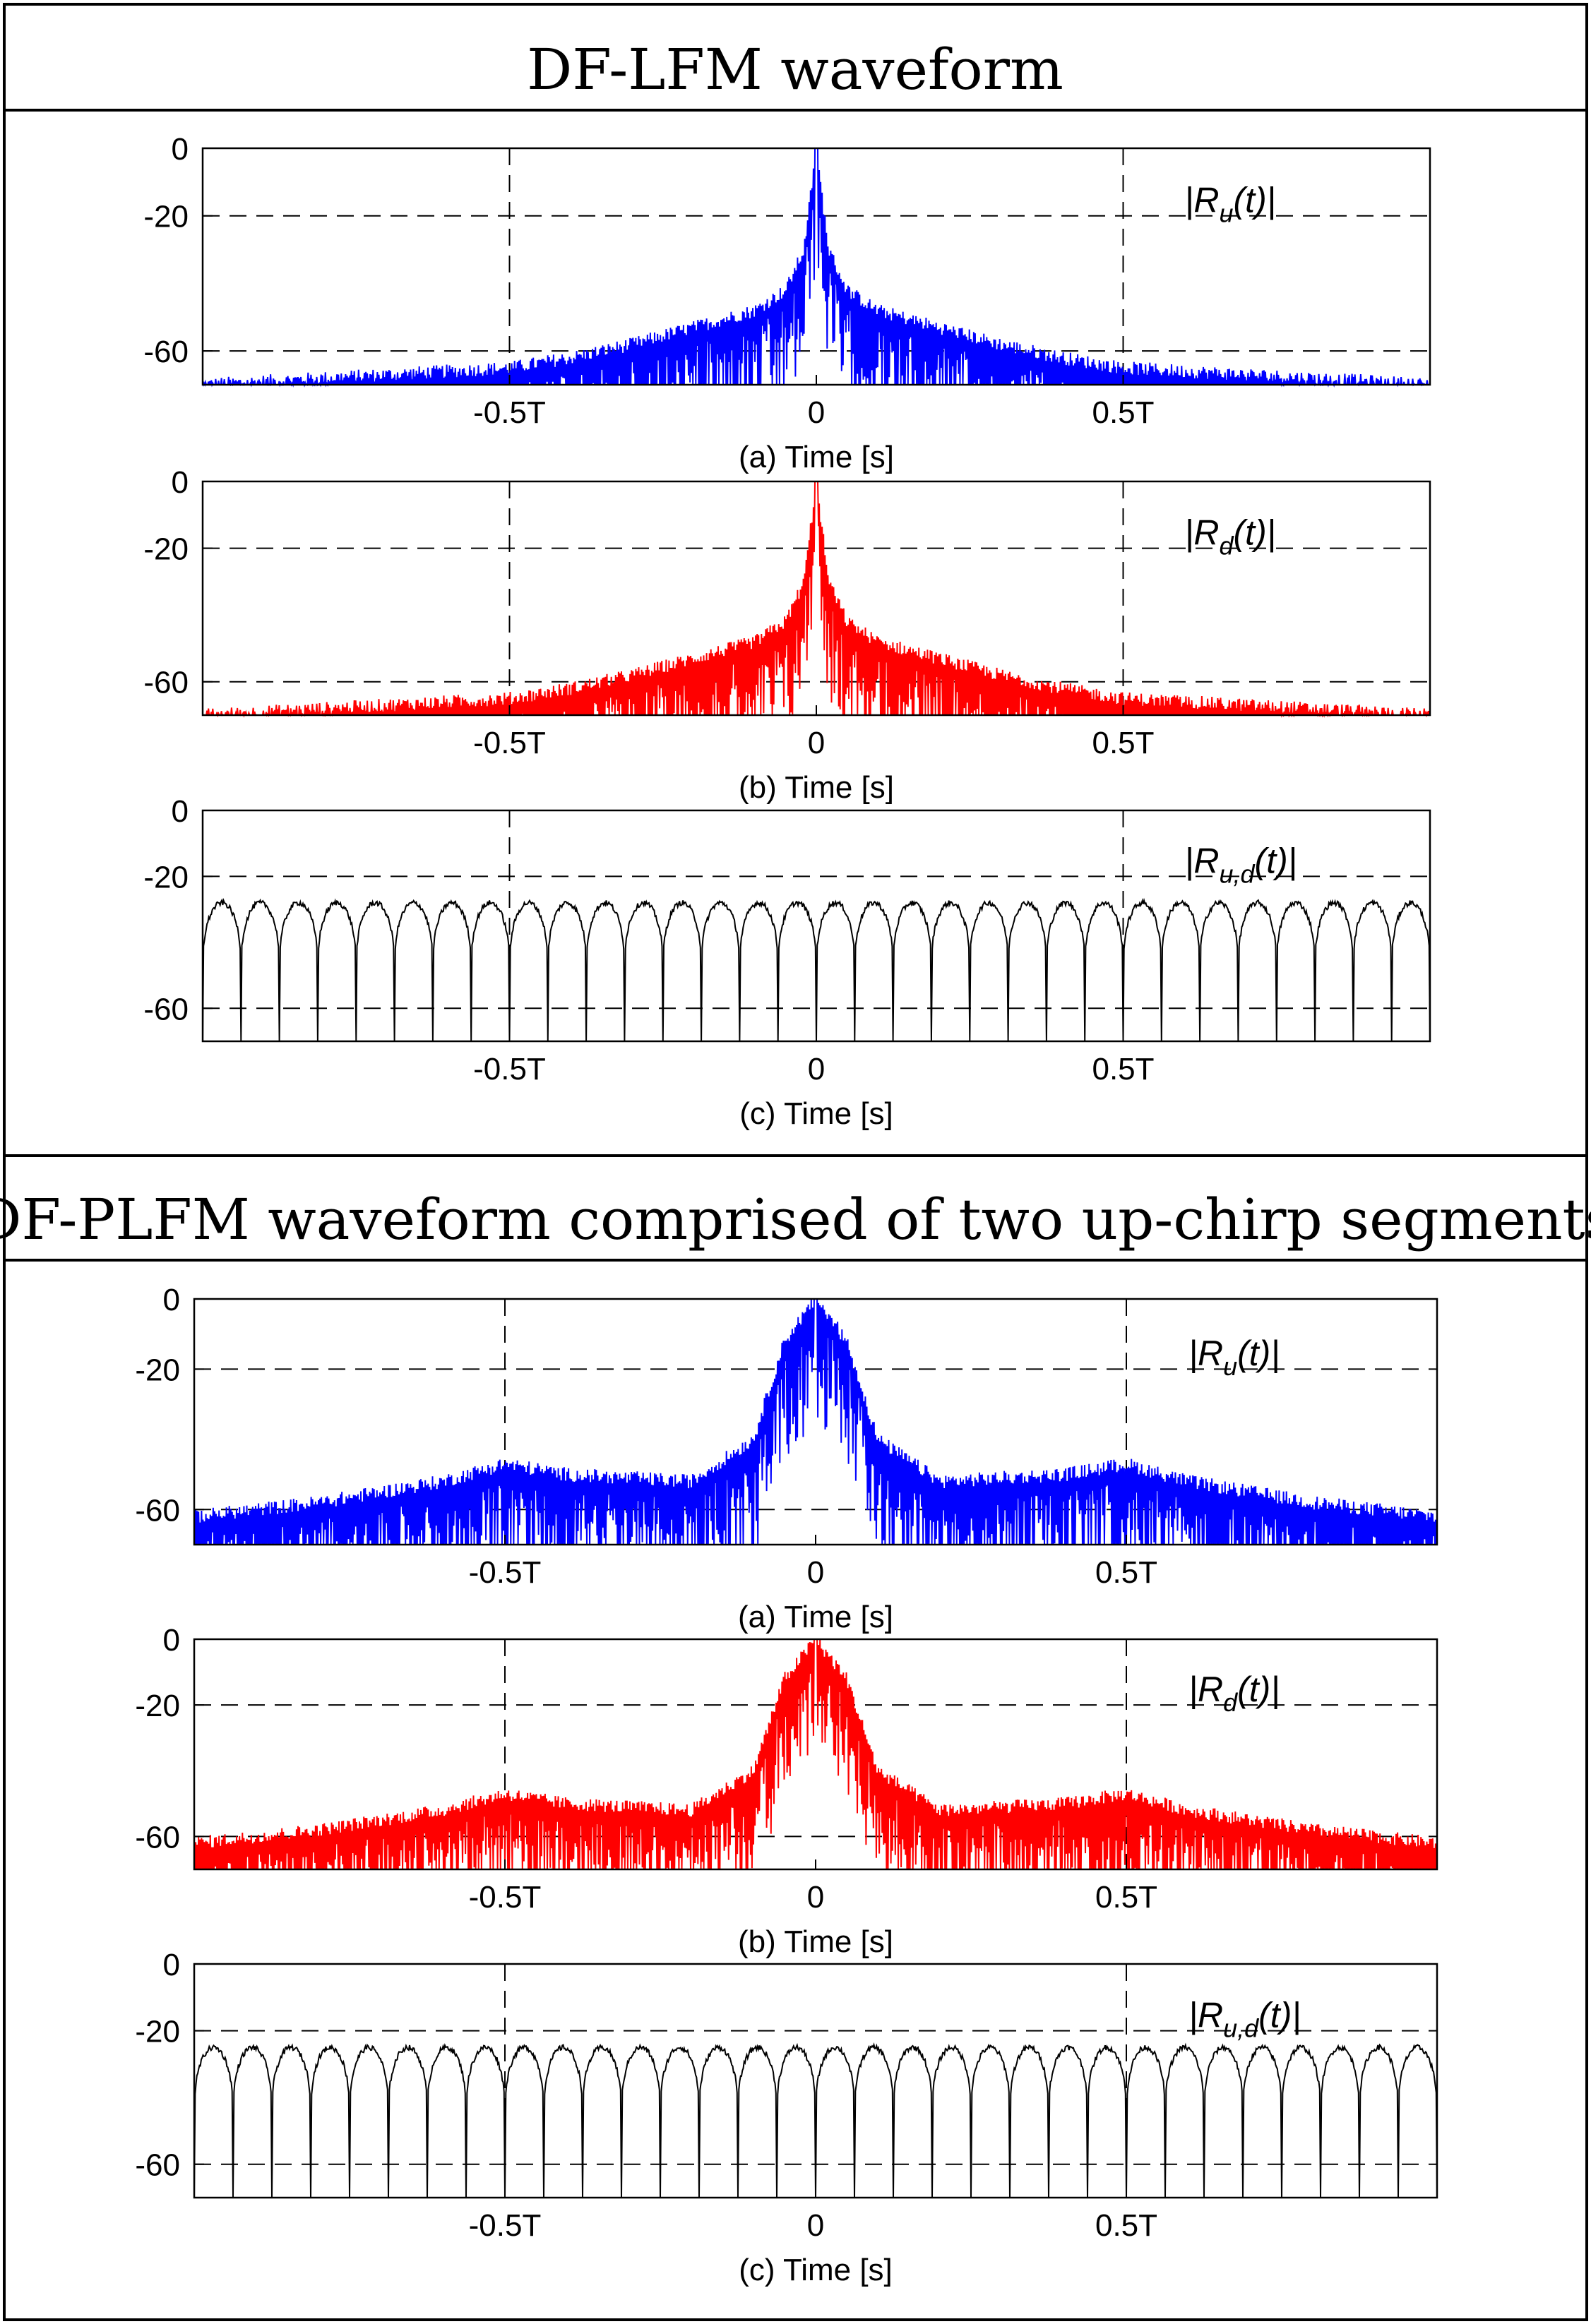 The width and height of the screenshot is (1591, 2324). What do you see at coordinates (787, 303) in the screenshot?
I see `chart-panel-1-a: 0 -20 -60 -0.5T 0 0.5T (a) Time [s] |Ru(t)|` at bounding box center [787, 303].